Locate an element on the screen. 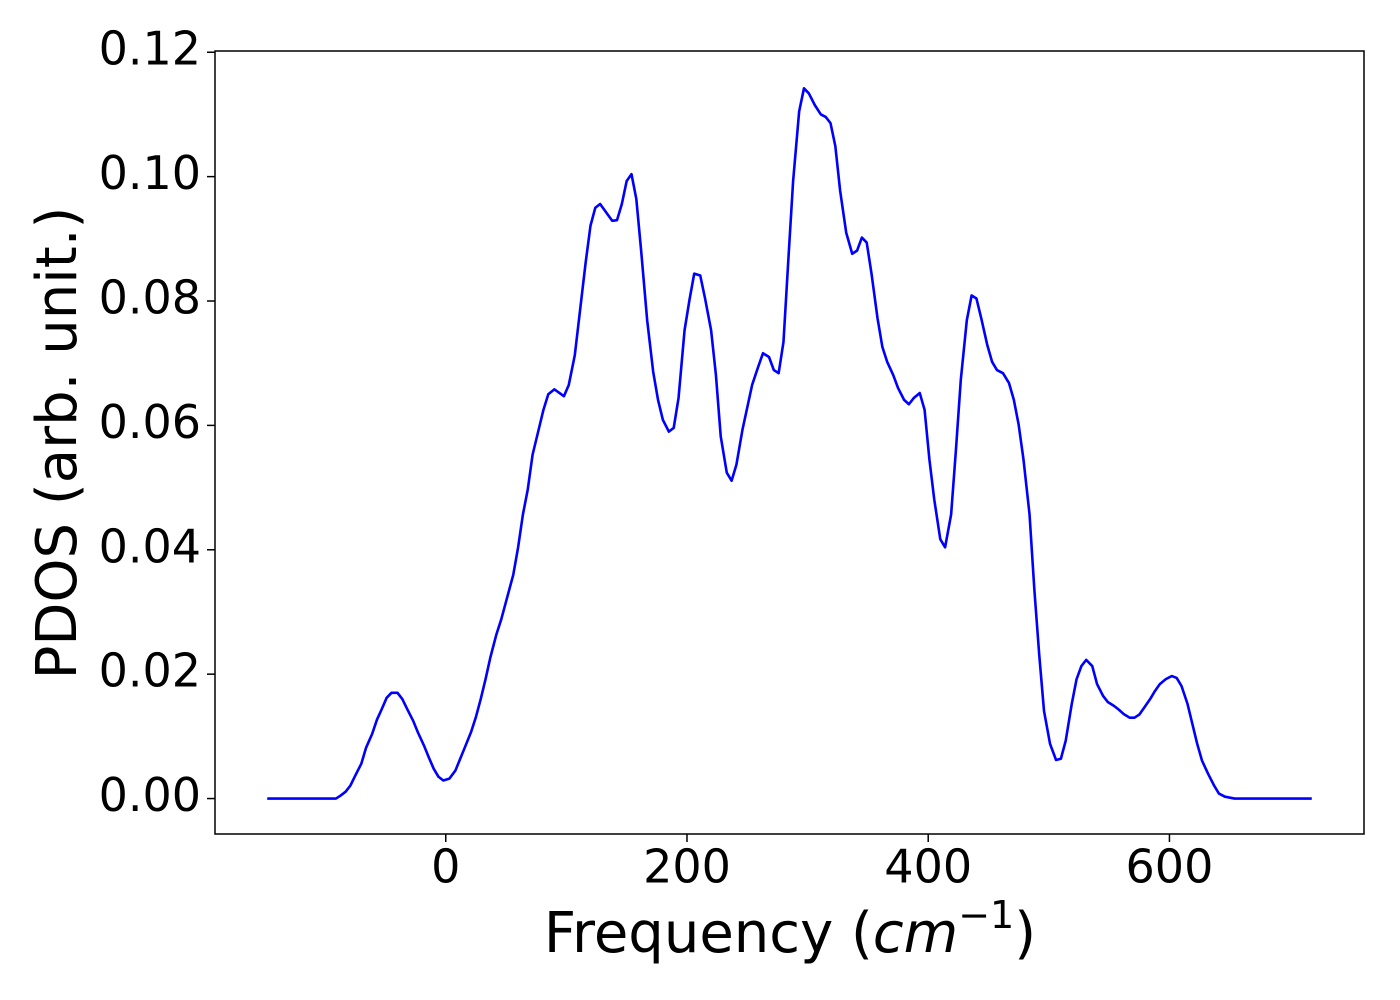  x-label-end: ) is located at coordinates (1025, 933).